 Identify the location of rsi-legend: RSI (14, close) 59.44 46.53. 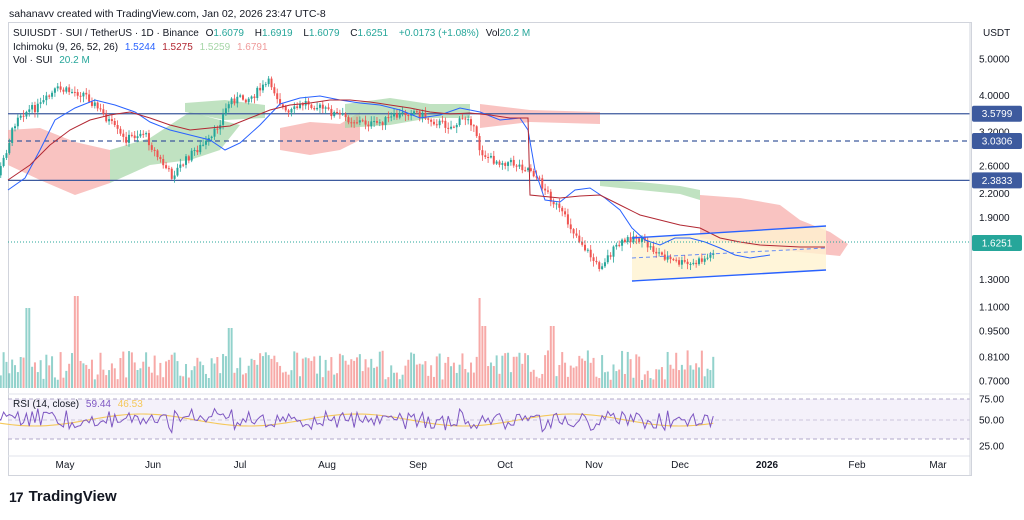
(78, 404).